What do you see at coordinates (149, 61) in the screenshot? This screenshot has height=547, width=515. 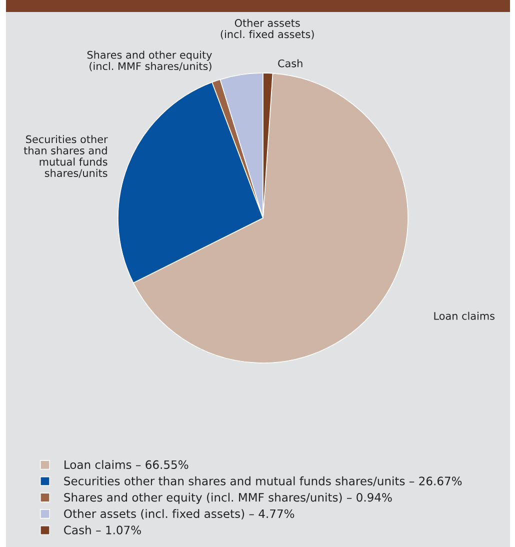 I see `text: Shares and other equity (incl. MMF shares/units)` at bounding box center [149, 61].